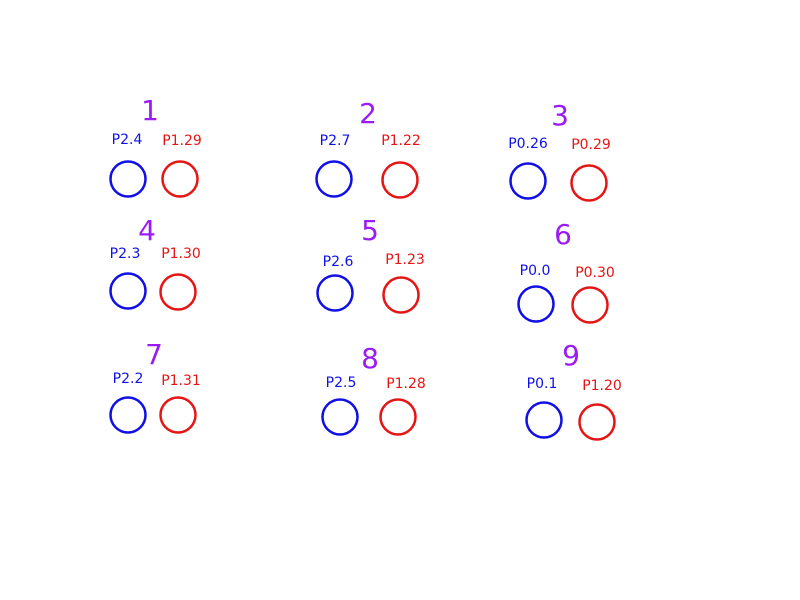 The image size is (800, 600). What do you see at coordinates (602, 386) in the screenshot?
I see `red-pin-label: P1.20` at bounding box center [602, 386].